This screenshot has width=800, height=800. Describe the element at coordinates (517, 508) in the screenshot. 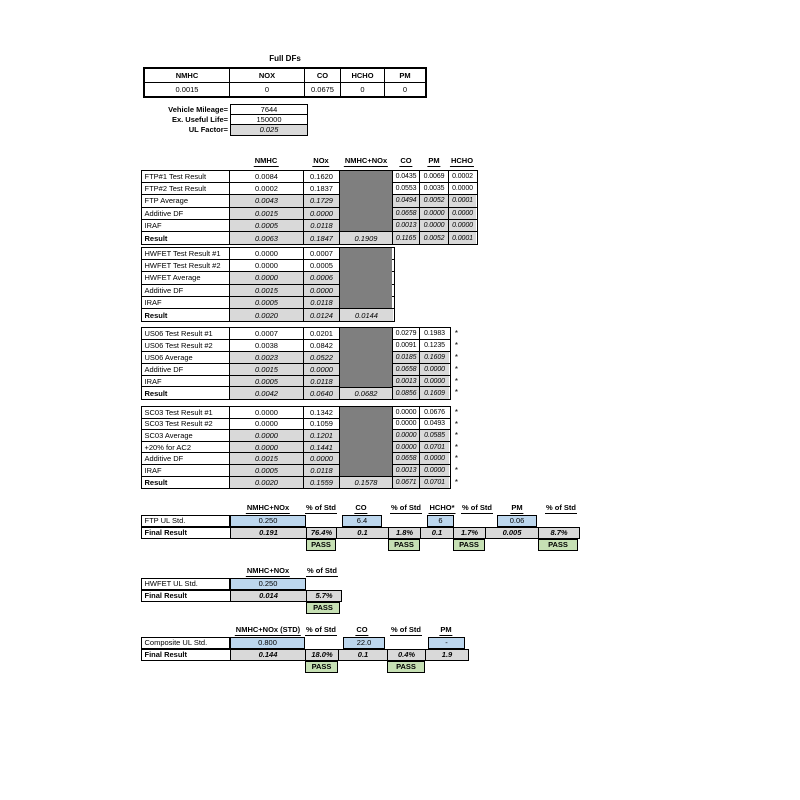

I see `column-header: PM` at that location.